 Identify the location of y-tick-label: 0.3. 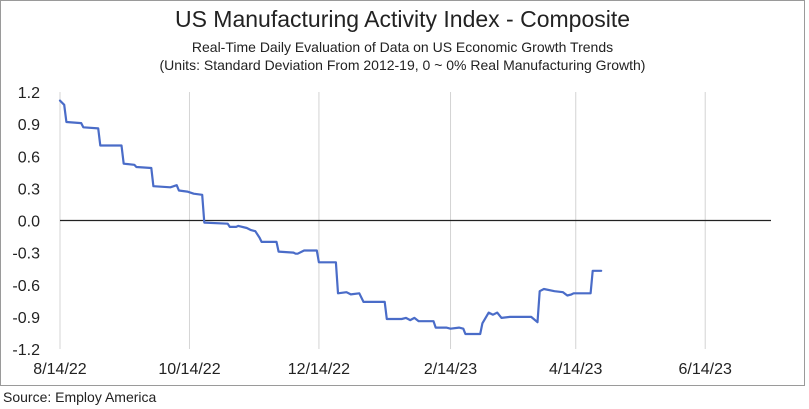
(29, 189).